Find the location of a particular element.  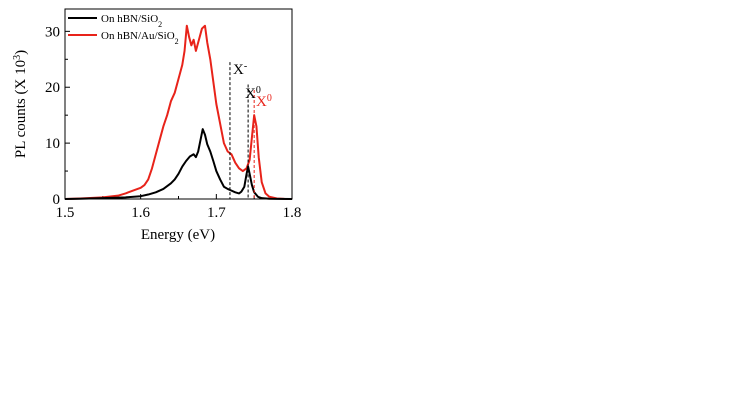

series-layer is located at coordinates (178, 112).